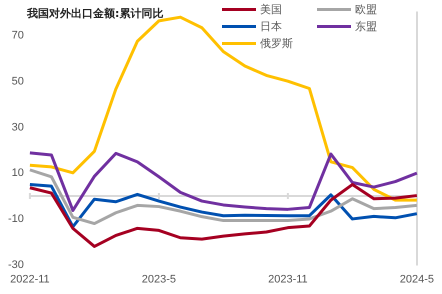  I want to click on legend-label: 美国, so click(271, 9).